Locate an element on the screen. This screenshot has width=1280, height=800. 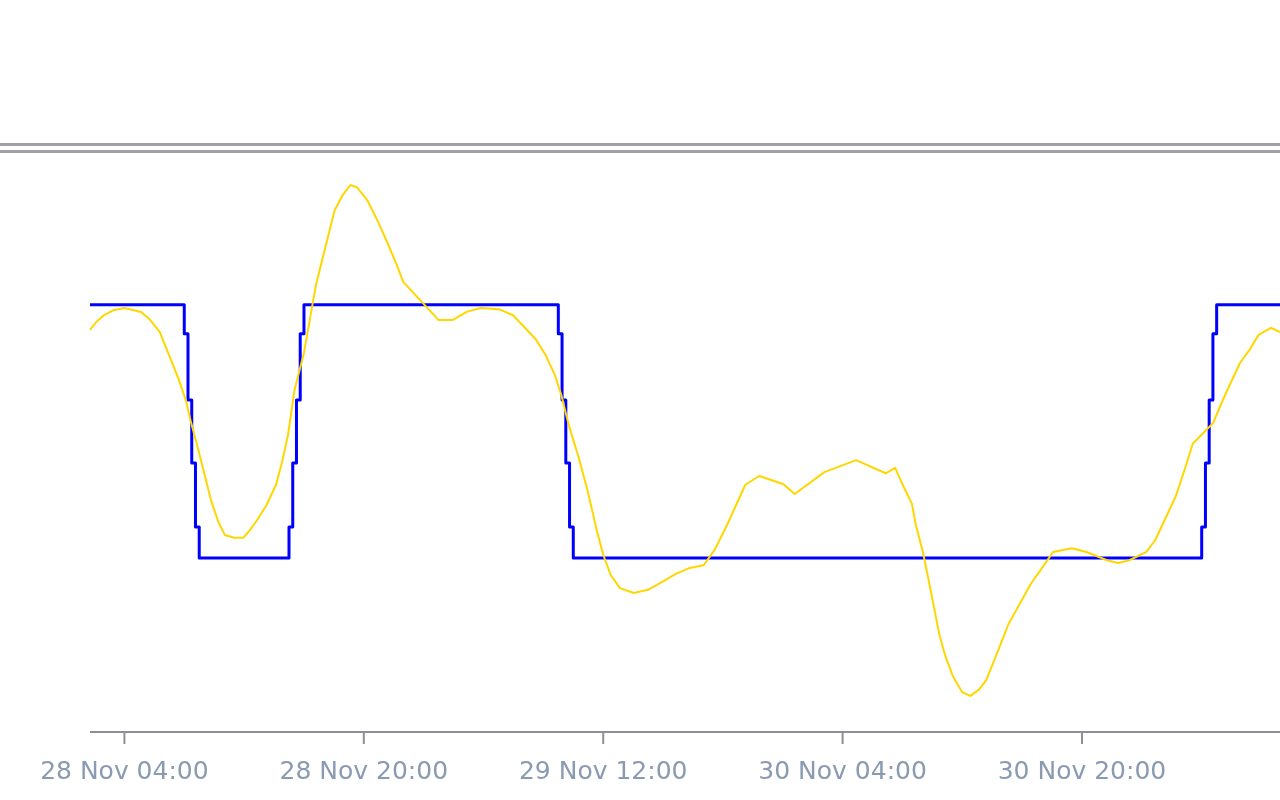
x-tick-label: 28 Nov 20:00 is located at coordinates (364, 770).